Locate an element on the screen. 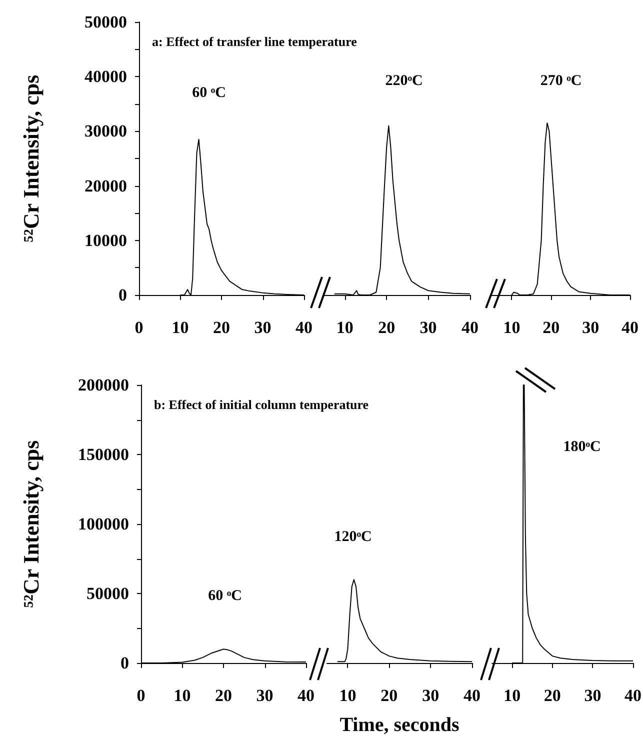 The image size is (642, 748). annotation: 180ᵒC is located at coordinates (582, 447).